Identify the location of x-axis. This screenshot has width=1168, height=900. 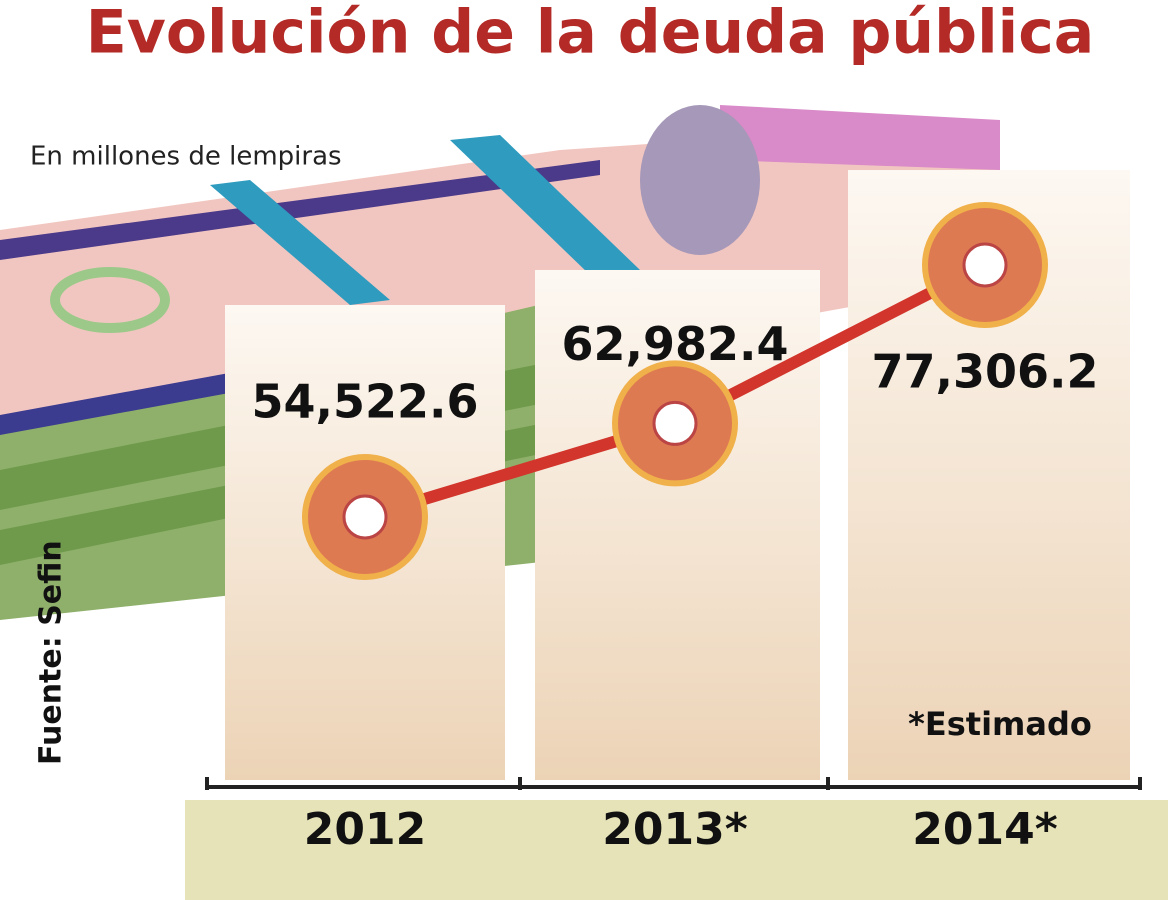
(673, 783).